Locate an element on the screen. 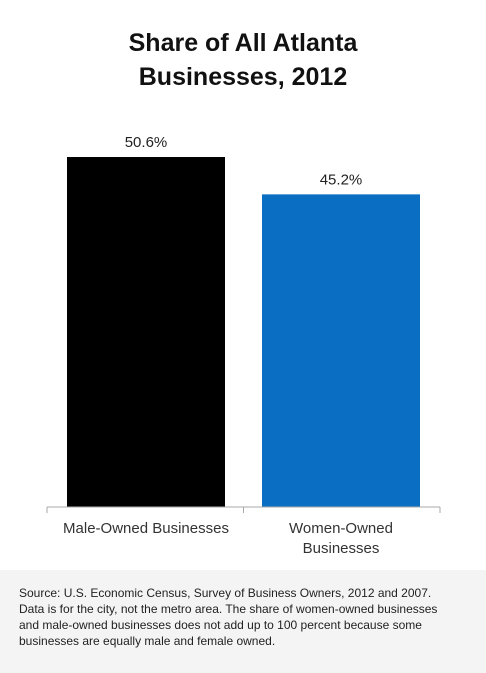 The height and width of the screenshot is (673, 486). category-label-1-1: Businesses is located at coordinates (341, 548).